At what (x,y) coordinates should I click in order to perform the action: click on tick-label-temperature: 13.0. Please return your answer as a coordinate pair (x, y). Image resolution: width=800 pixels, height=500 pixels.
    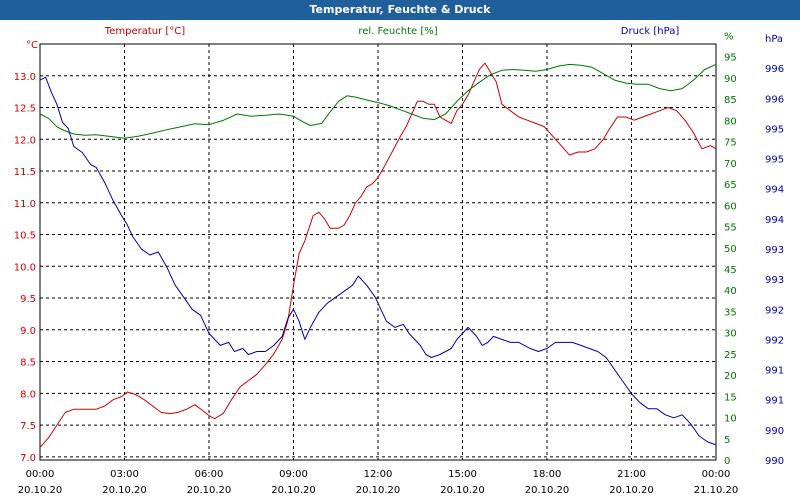
    Looking at the image, I should click on (25, 77).